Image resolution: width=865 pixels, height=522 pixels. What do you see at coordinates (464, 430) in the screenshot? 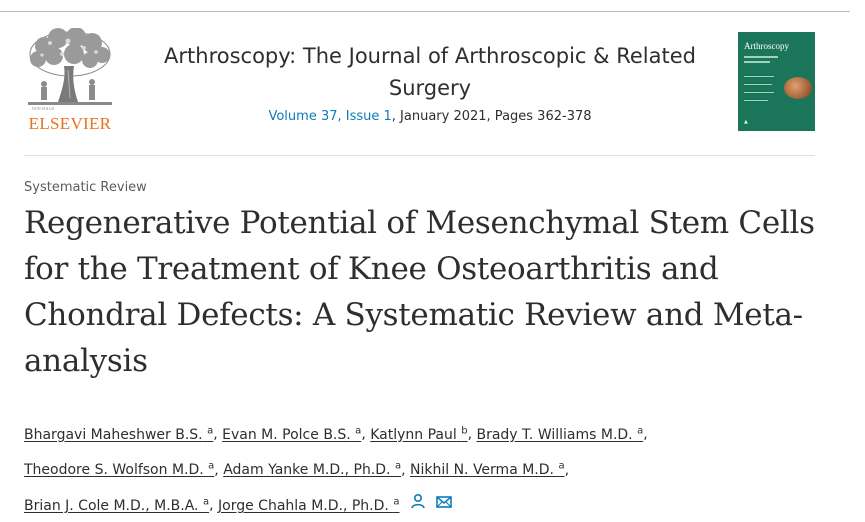
I see `affiliation-marker: b` at bounding box center [464, 430].